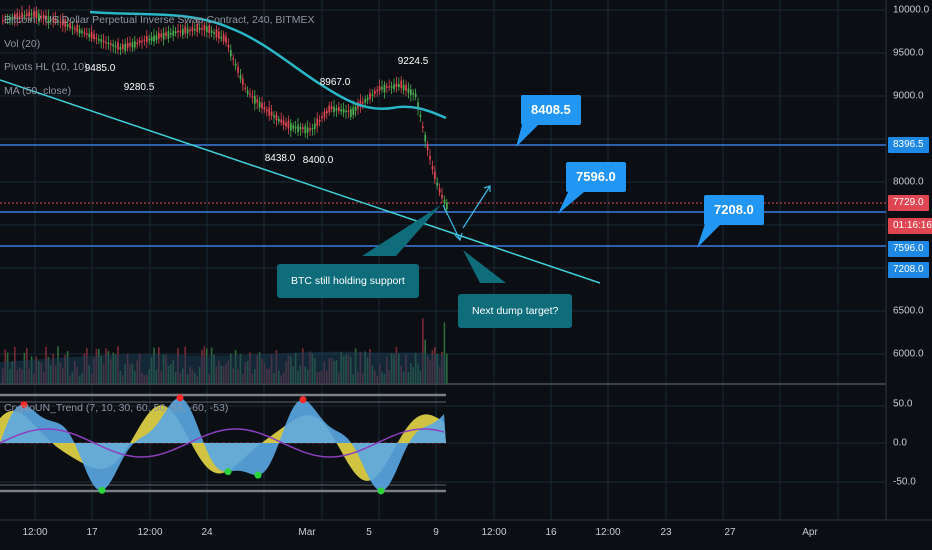 The height and width of the screenshot is (550, 932). Describe the element at coordinates (904, 482) in the screenshot. I see `osc-tick: -50.0` at that location.